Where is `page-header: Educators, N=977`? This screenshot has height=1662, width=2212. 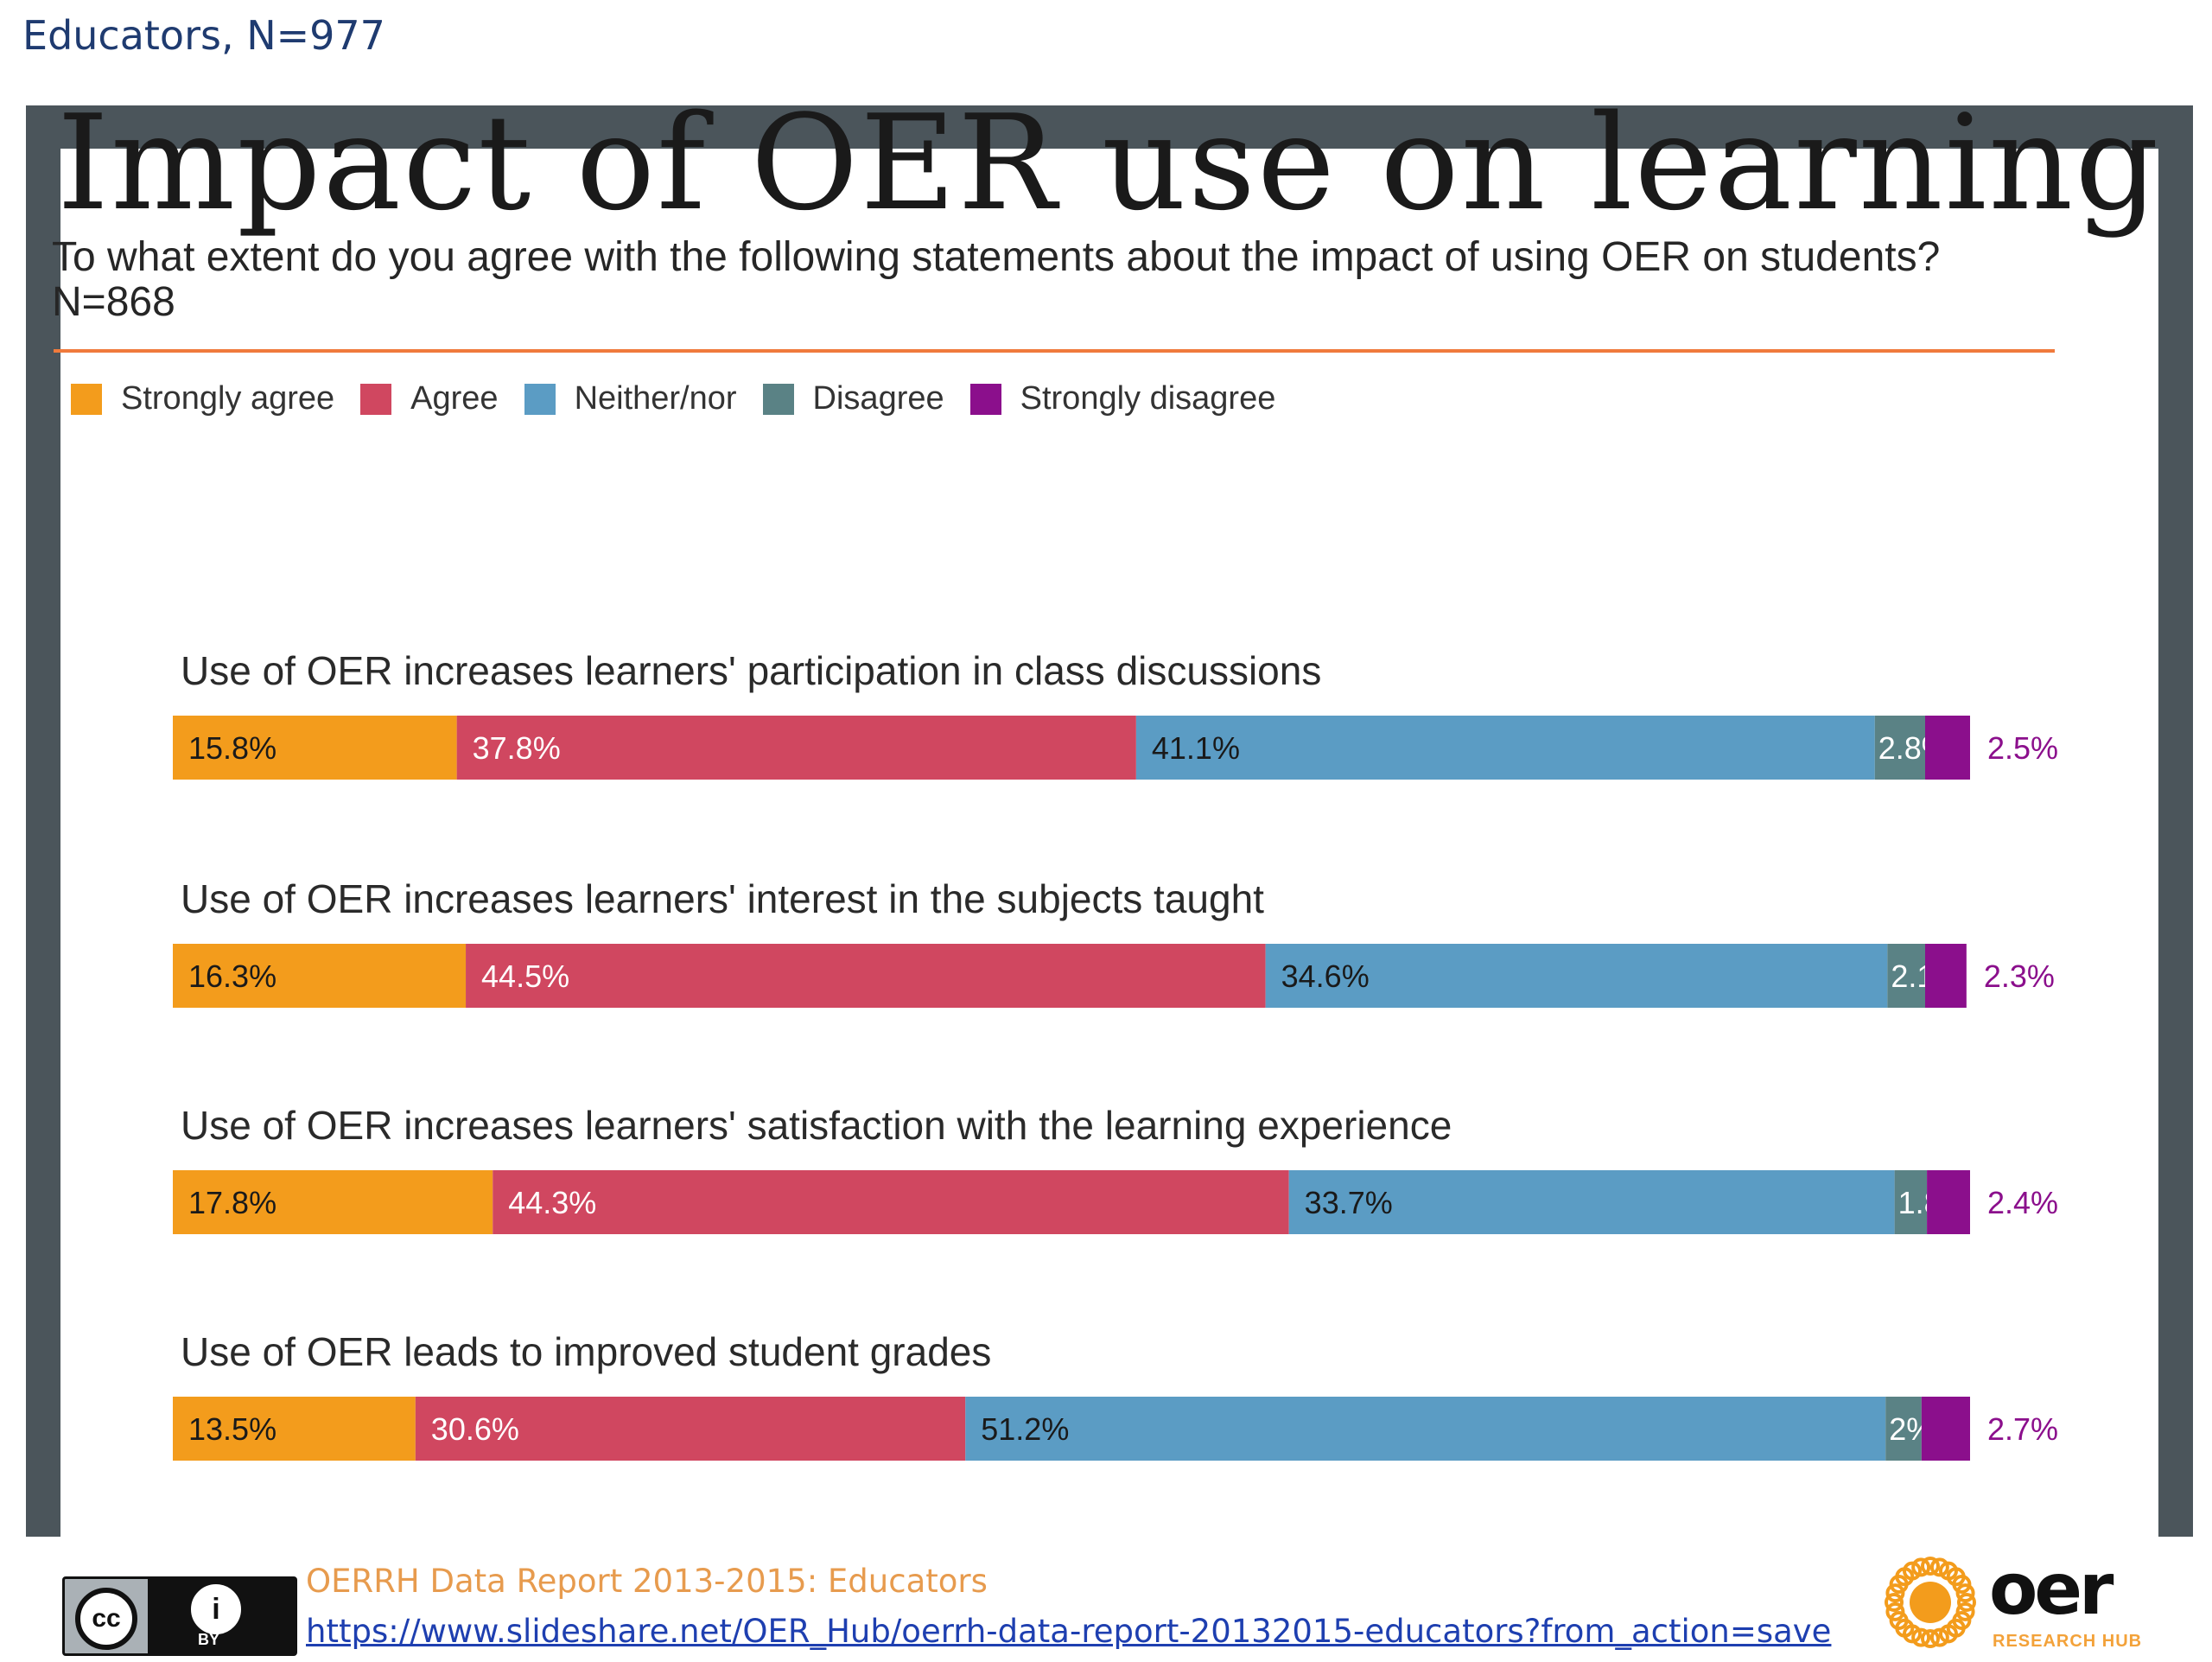
page-header: Educators, N=977 is located at coordinates (203, 35).